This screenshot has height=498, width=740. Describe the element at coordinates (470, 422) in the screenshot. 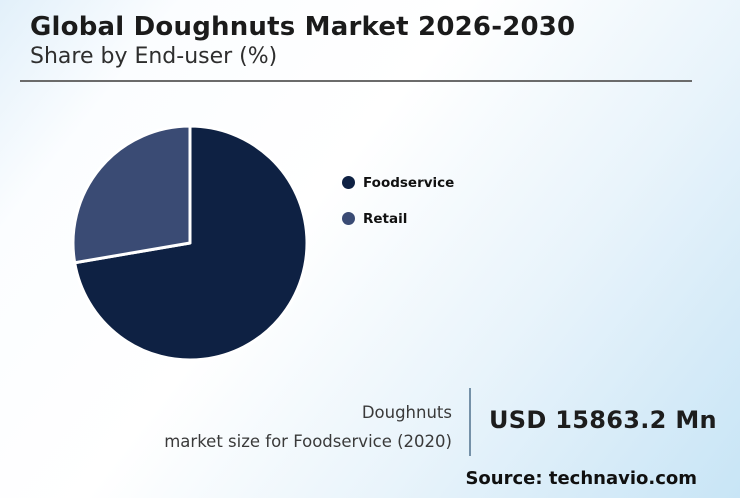

I see `caption-value-divider` at that location.